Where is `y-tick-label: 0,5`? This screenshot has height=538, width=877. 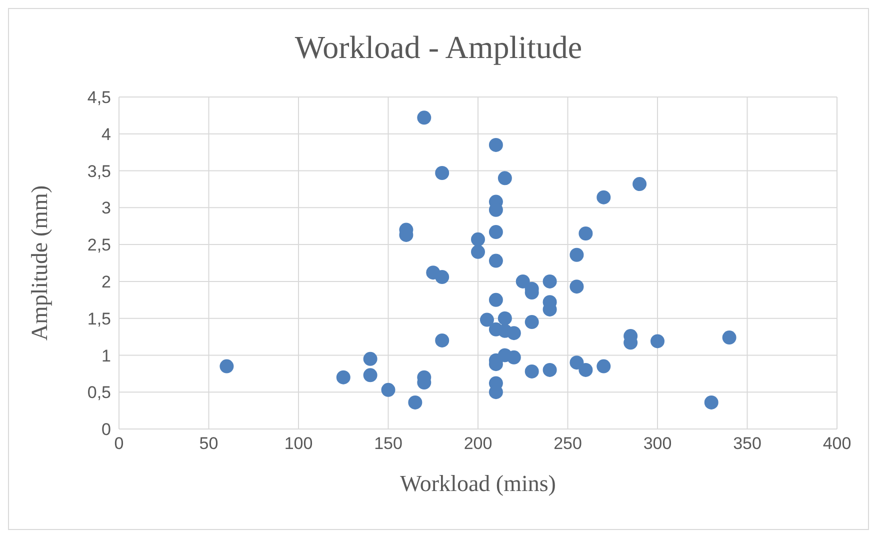 y-tick-label: 0,5 is located at coordinates (99, 392).